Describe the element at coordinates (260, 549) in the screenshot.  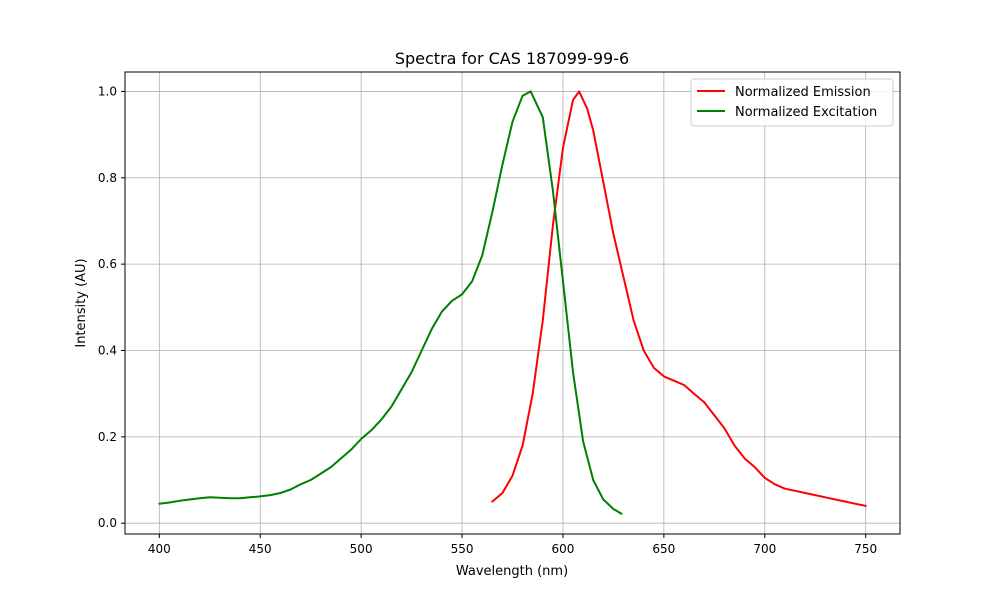
I see `x-tick-label: 450` at that location.